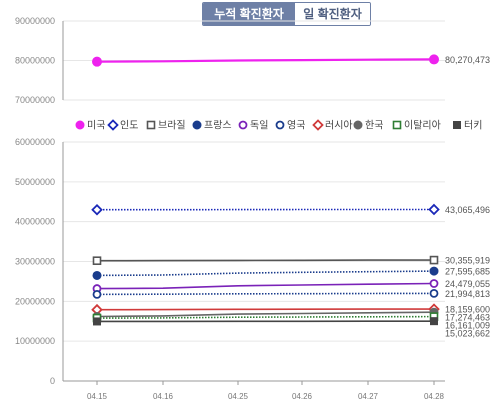 The height and width of the screenshot is (413, 500). What do you see at coordinates (35, 61) in the screenshot?
I see `y-tick-label: 80000000` at bounding box center [35, 61].